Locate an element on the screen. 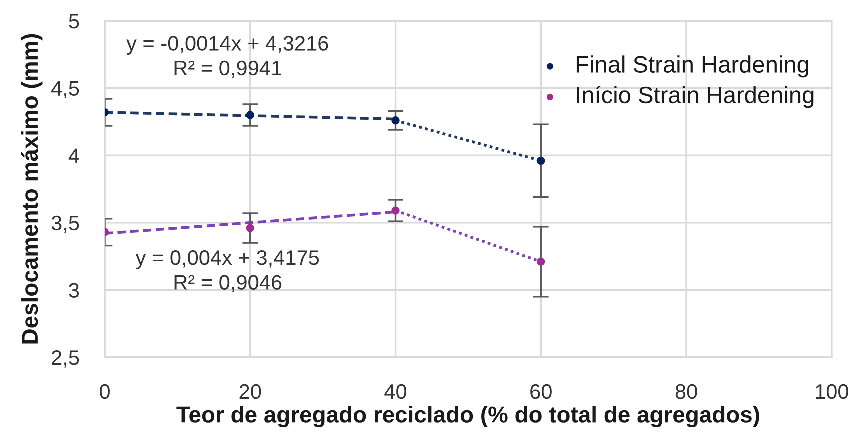 The width and height of the screenshot is (855, 434). x-axis-title: Teor de agregado reciclado (% do total de agregados) is located at coordinates (468, 417).